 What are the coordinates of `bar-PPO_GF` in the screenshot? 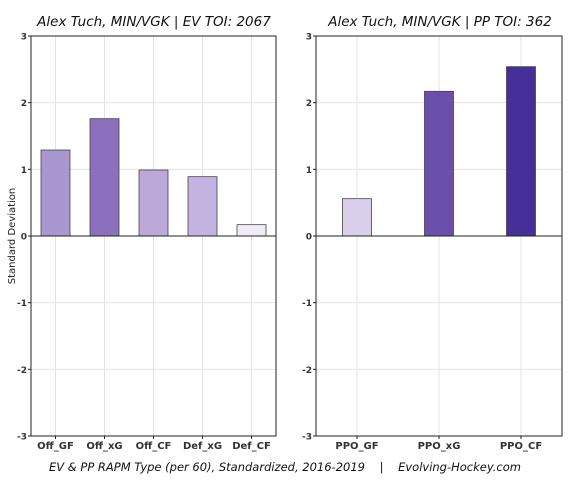 It's located at (357, 217).